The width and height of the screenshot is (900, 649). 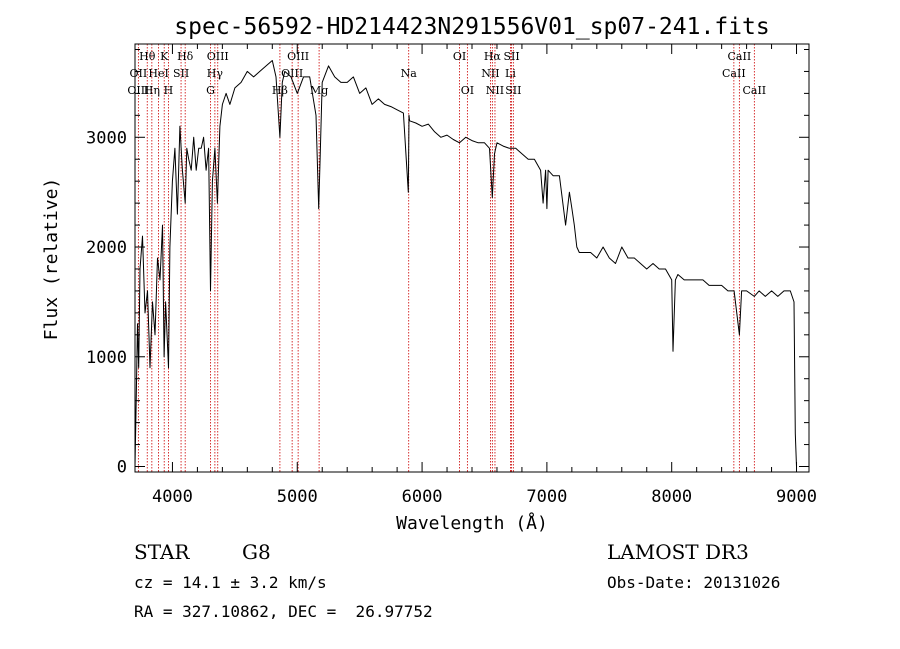 What do you see at coordinates (139, 73) in the screenshot?
I see `line-label: OII` at bounding box center [139, 73].